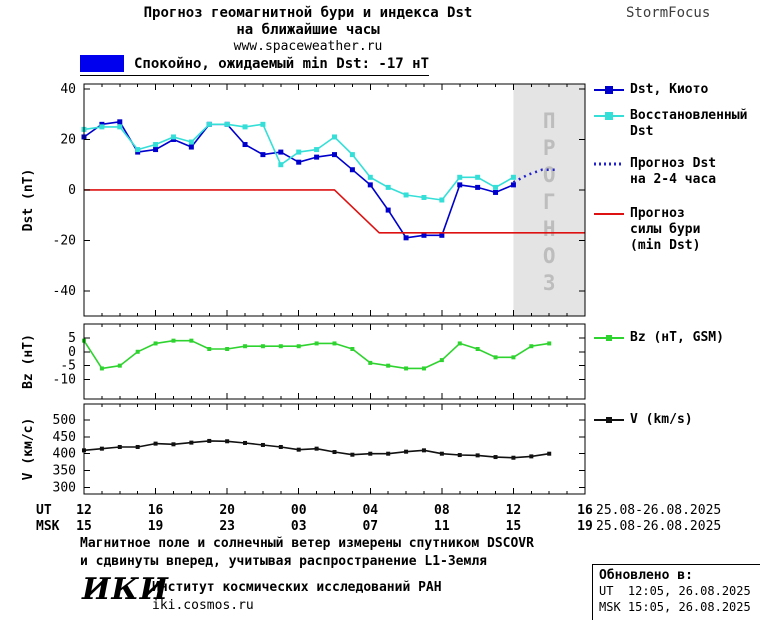  Describe the element at coordinates (64, 420) in the screenshot. I see `svg-text: 500` at that location.